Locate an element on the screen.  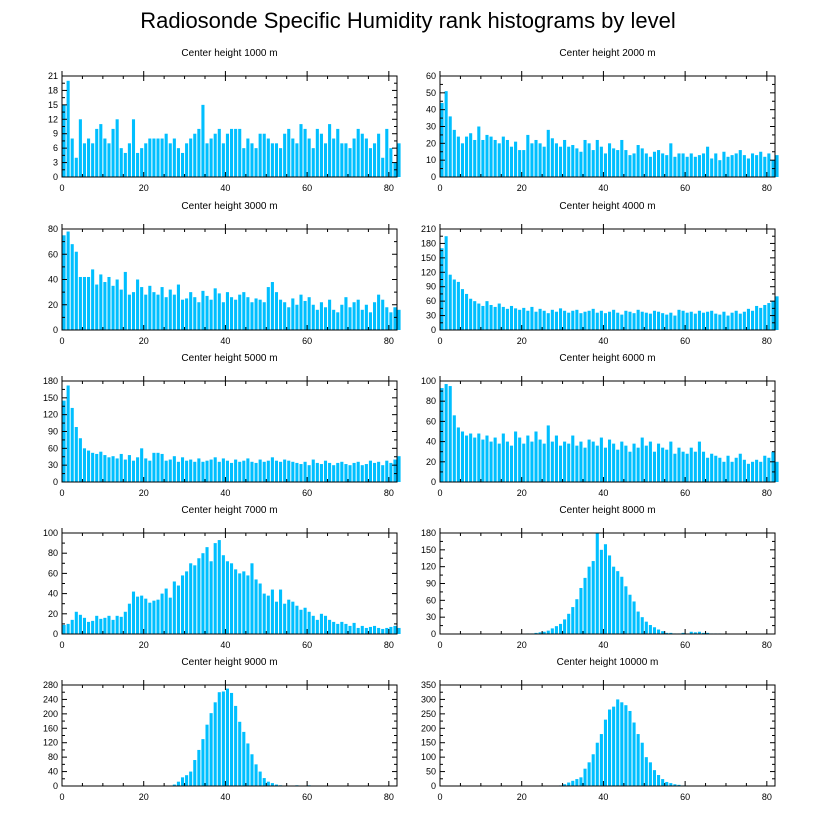
x-tick-label: 40 is located at coordinates (225, 797).